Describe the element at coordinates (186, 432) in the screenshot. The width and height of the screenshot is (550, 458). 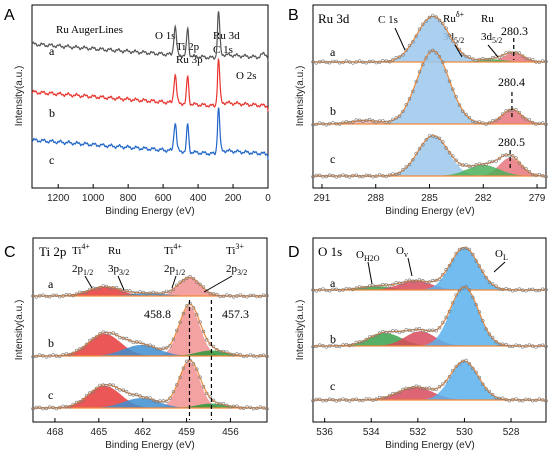
I see `x-tick-label: 459` at that location.